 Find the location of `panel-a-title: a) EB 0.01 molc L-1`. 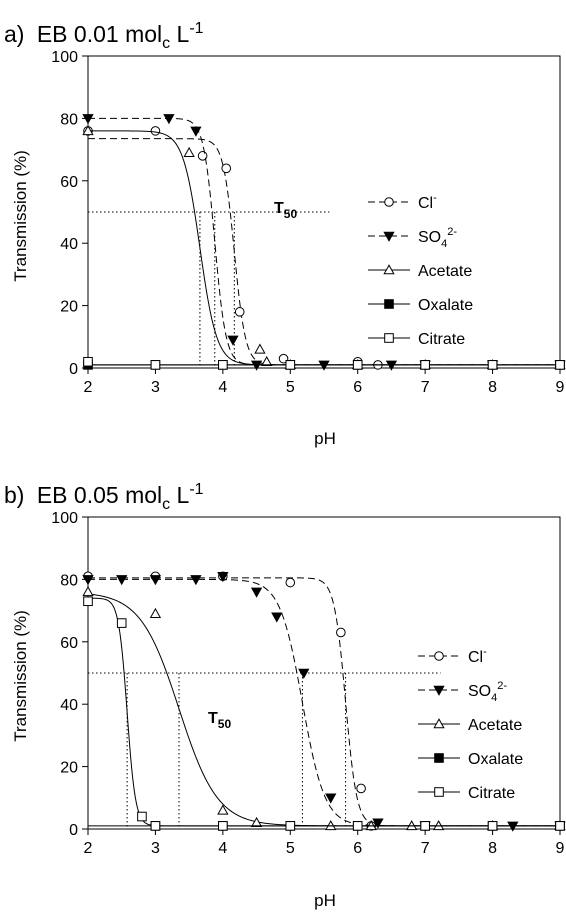

panel-a-title: a) EB 0.01 molc L-1 is located at coordinates (104, 36).